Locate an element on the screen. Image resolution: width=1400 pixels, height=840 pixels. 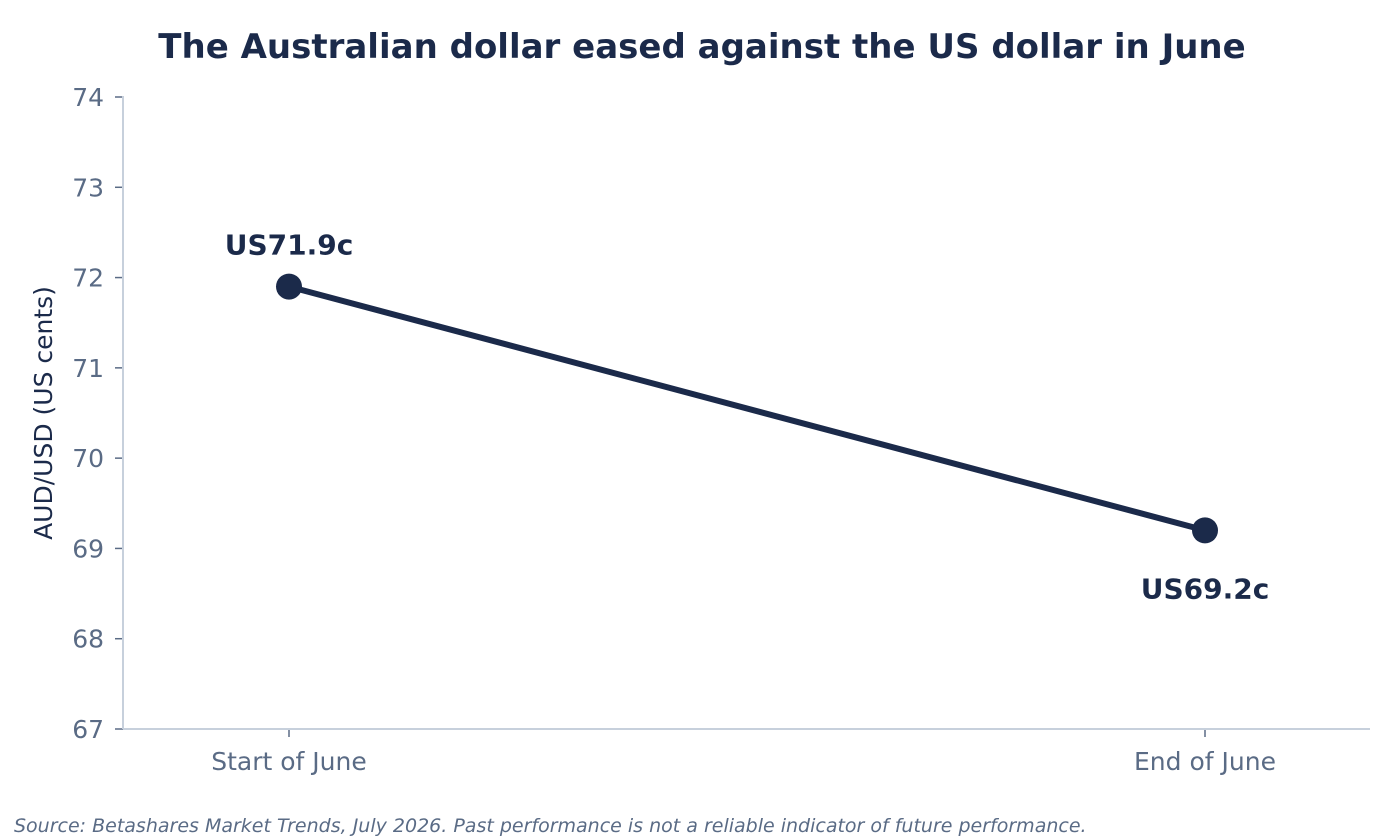
y-tick-label: 70 is located at coordinates (88, 458).